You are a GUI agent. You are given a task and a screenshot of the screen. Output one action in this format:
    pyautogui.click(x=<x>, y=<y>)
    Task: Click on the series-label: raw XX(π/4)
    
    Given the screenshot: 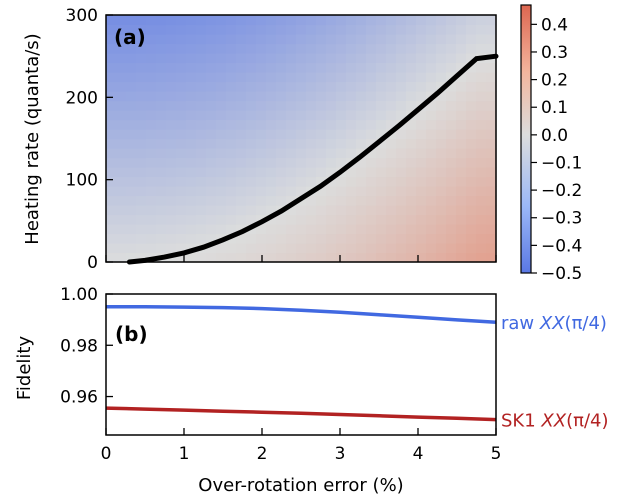 What is the action you would take?
    pyautogui.click(x=554, y=323)
    